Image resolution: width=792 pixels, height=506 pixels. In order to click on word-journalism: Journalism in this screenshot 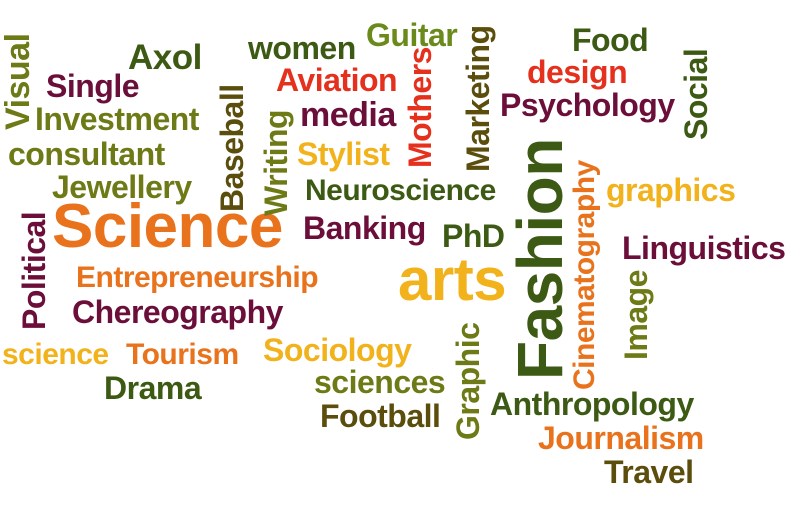, I will do `click(621, 438)`.